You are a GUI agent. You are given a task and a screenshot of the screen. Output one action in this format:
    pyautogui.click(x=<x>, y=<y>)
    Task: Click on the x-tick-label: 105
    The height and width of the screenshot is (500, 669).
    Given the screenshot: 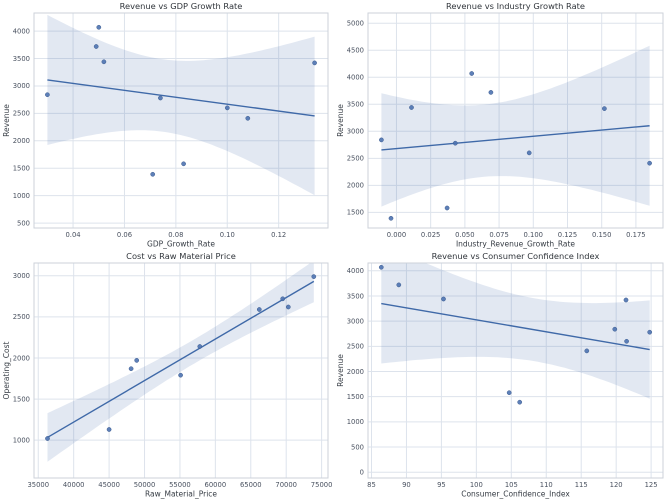 What is the action you would take?
    pyautogui.click(x=511, y=485)
    